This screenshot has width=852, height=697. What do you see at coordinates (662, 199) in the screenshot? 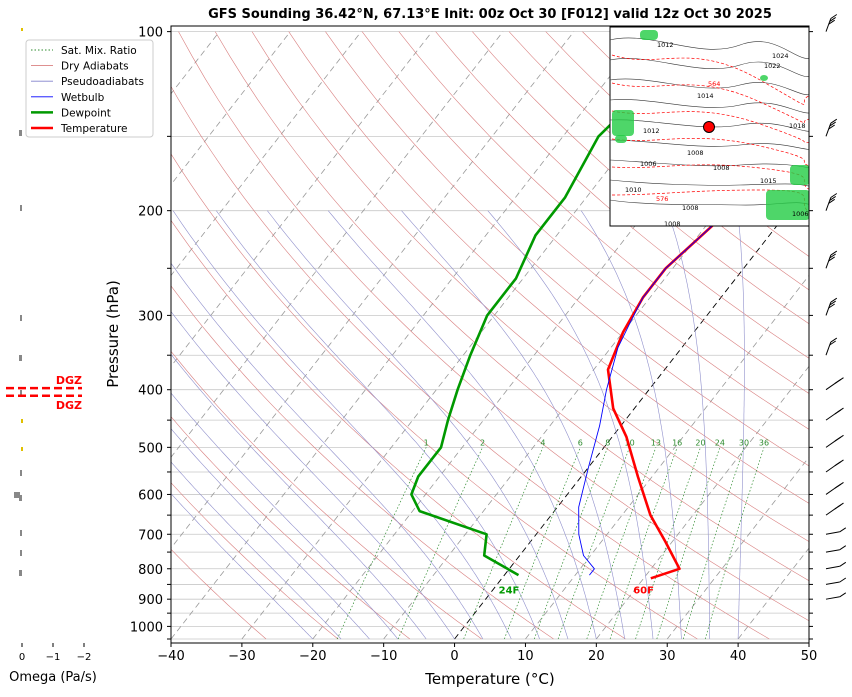
I see `isobar-value-label: 576` at bounding box center [662, 199].